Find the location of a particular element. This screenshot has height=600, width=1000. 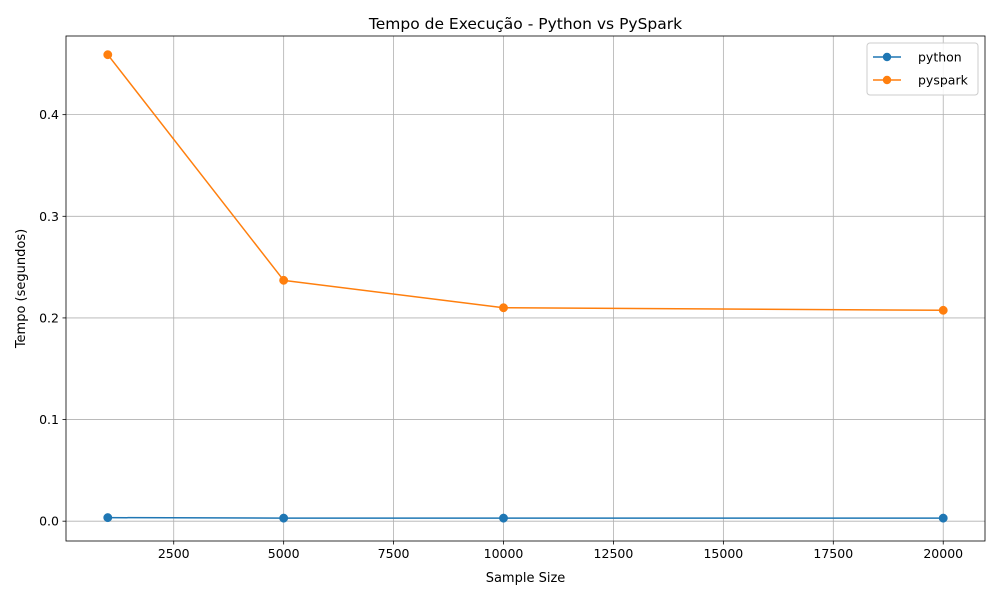

y-tick-label: 0.3 is located at coordinates (49, 216).